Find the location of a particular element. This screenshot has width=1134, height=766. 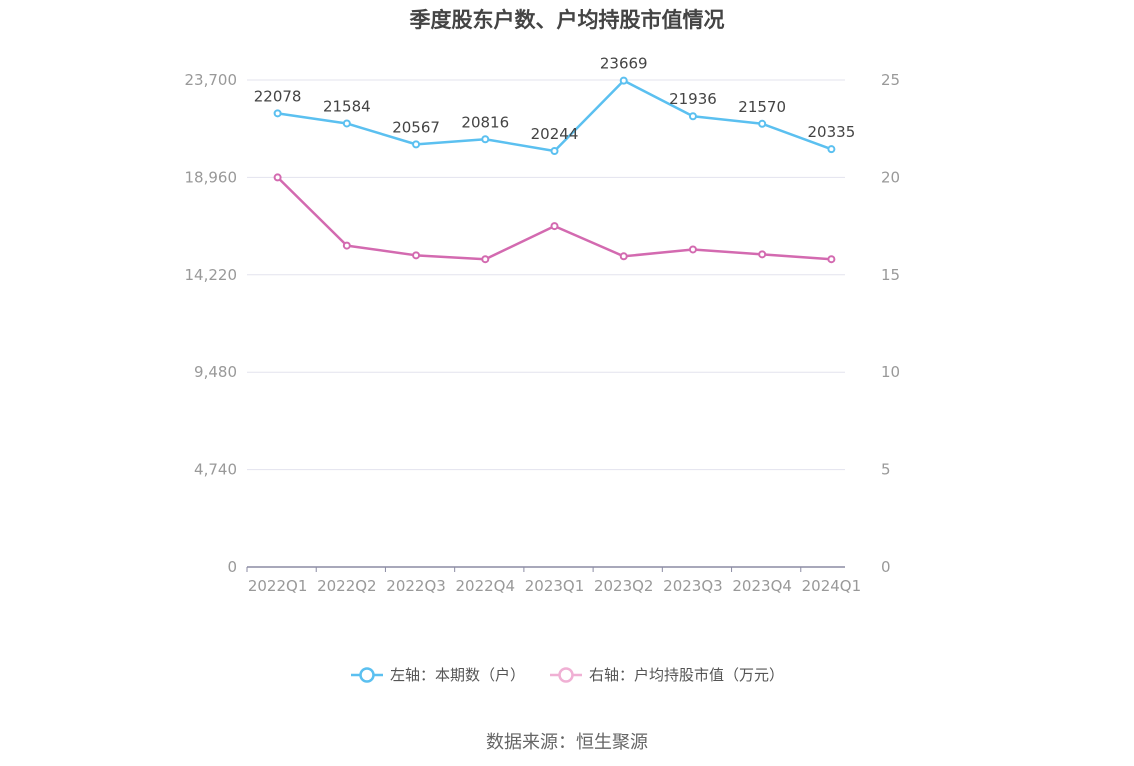

data-label: 22078 is located at coordinates (278, 96).